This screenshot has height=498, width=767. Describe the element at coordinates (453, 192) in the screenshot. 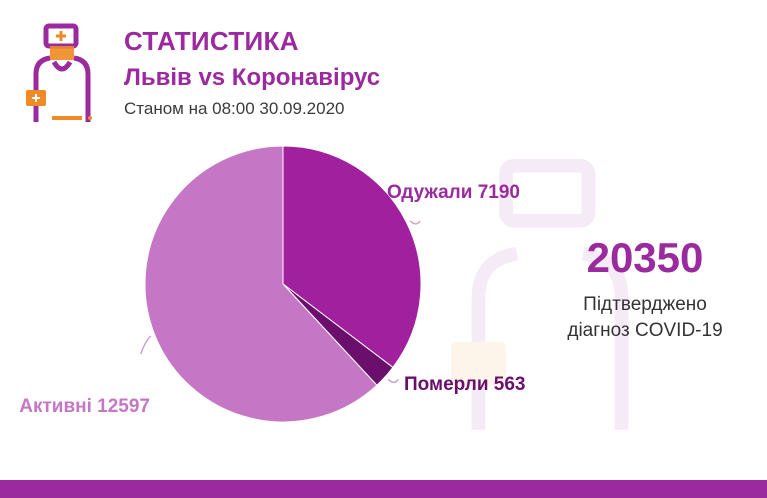

I see `slice-label-0: Одужали 7190` at that location.